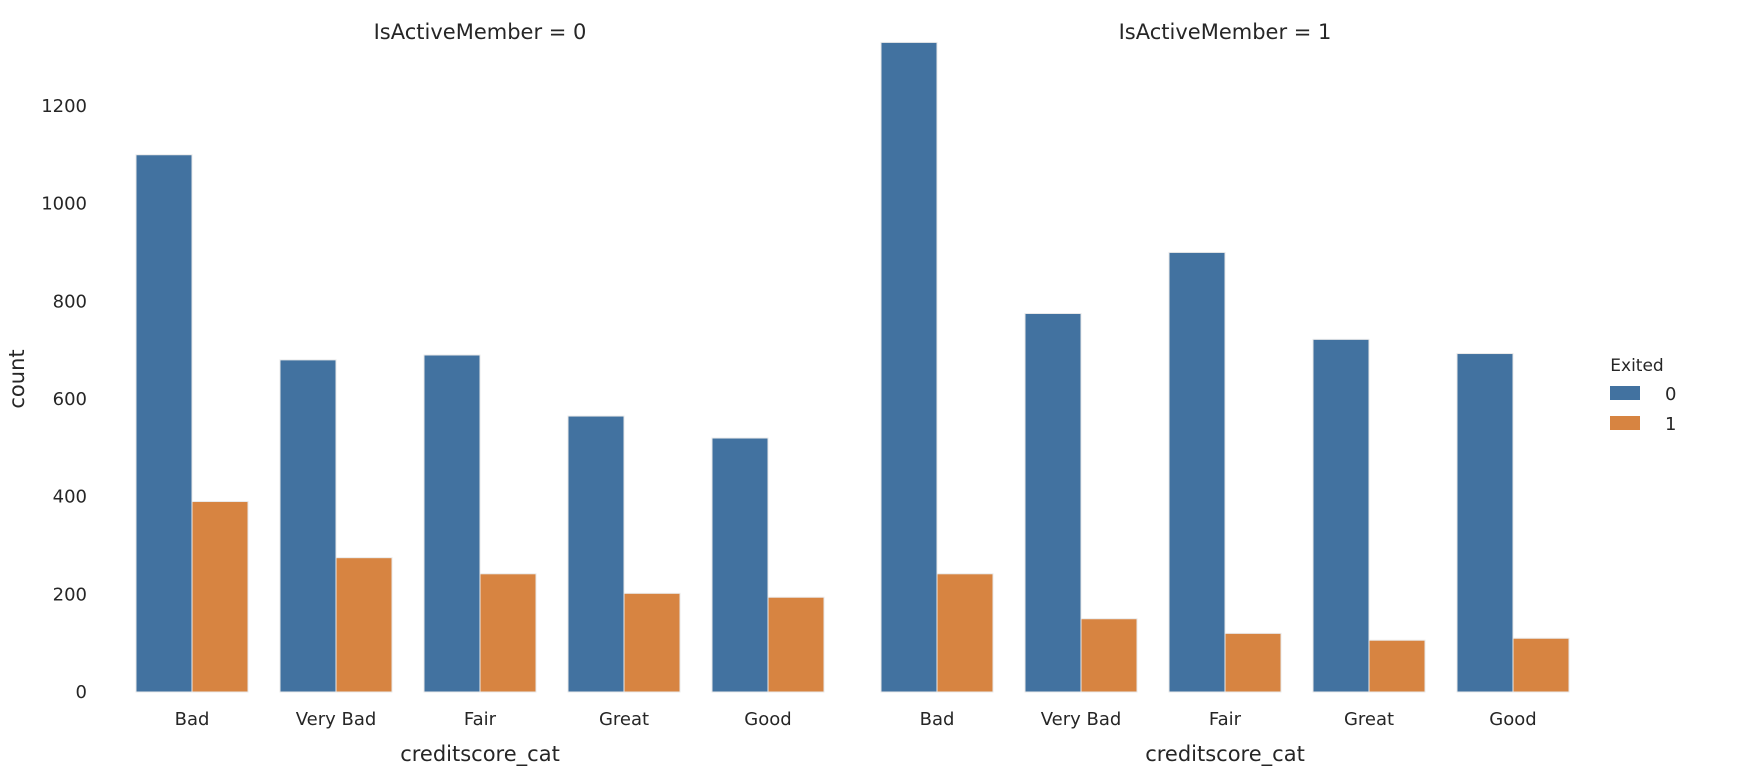 The image size is (1754, 776). What do you see at coordinates (70, 594) in the screenshot?
I see `y-tick-label: 200` at bounding box center [70, 594].